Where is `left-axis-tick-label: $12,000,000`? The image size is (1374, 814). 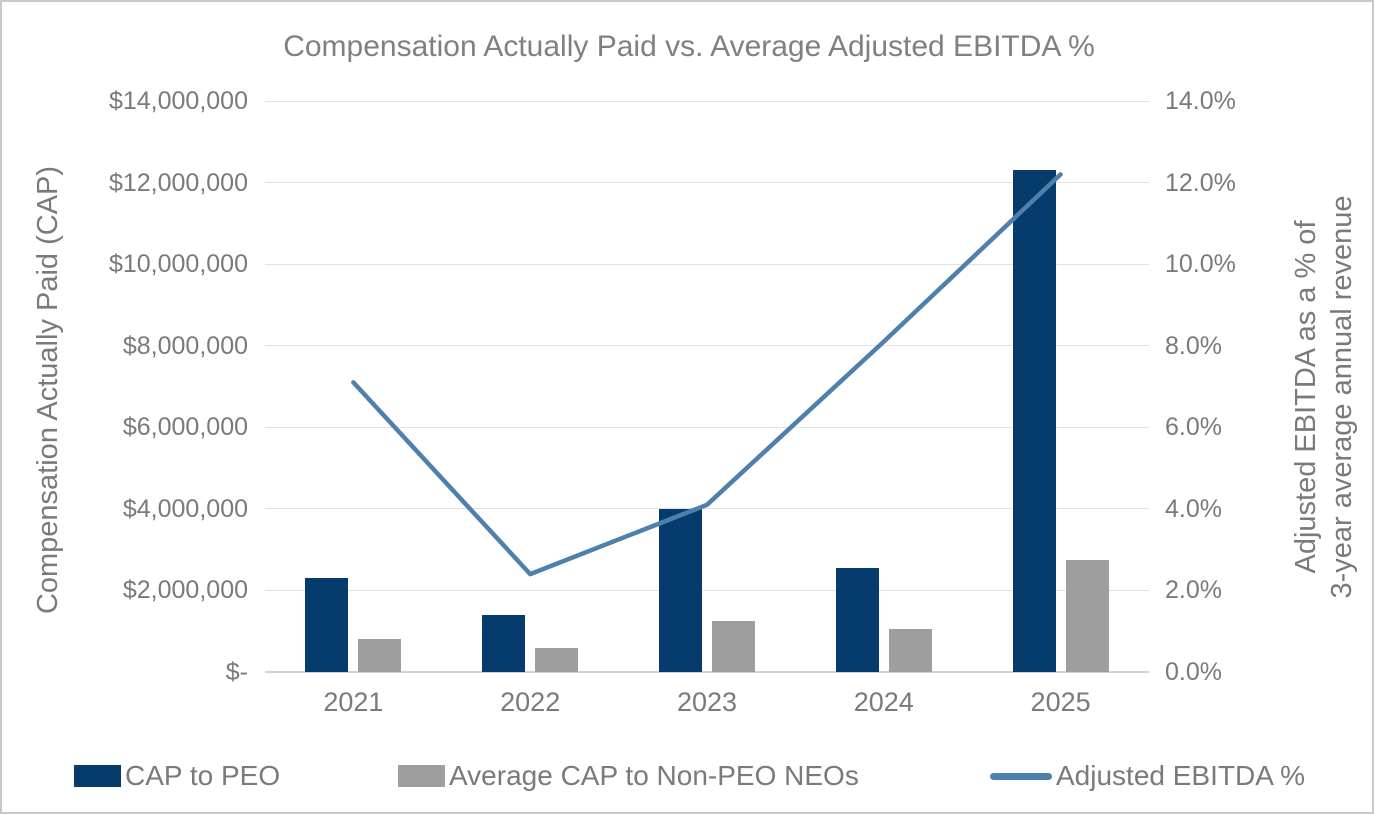
left-axis-tick-label: $12,000,000 is located at coordinates (178, 182).